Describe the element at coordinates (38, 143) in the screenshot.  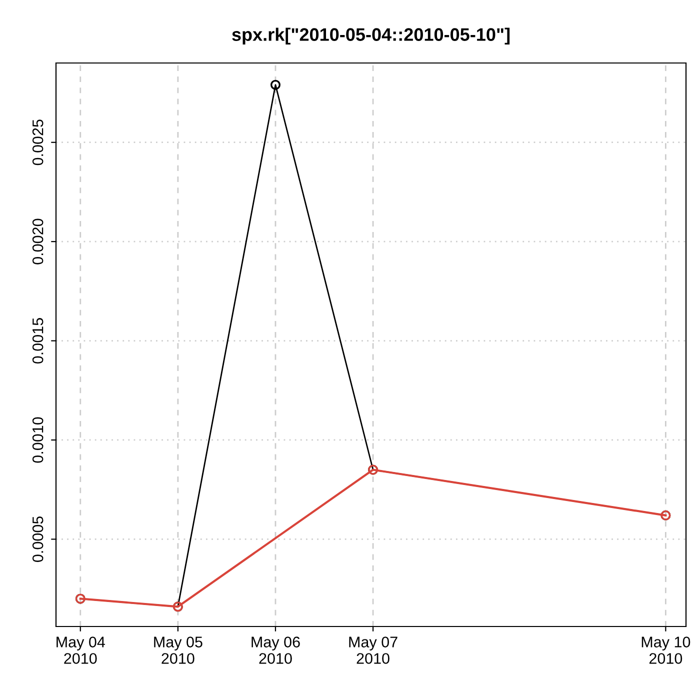
I see `y-tick-label: 0.0025` at that location.